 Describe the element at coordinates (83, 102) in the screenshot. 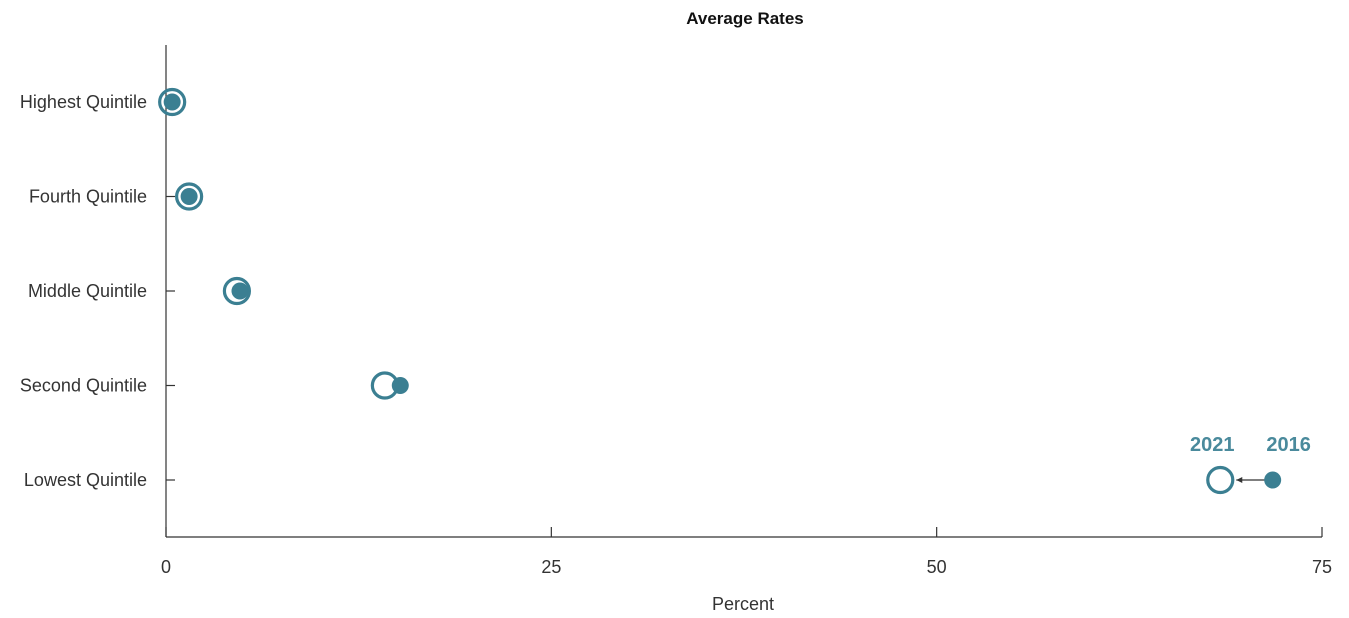

I see `category-label: Highest Quintile` at that location.